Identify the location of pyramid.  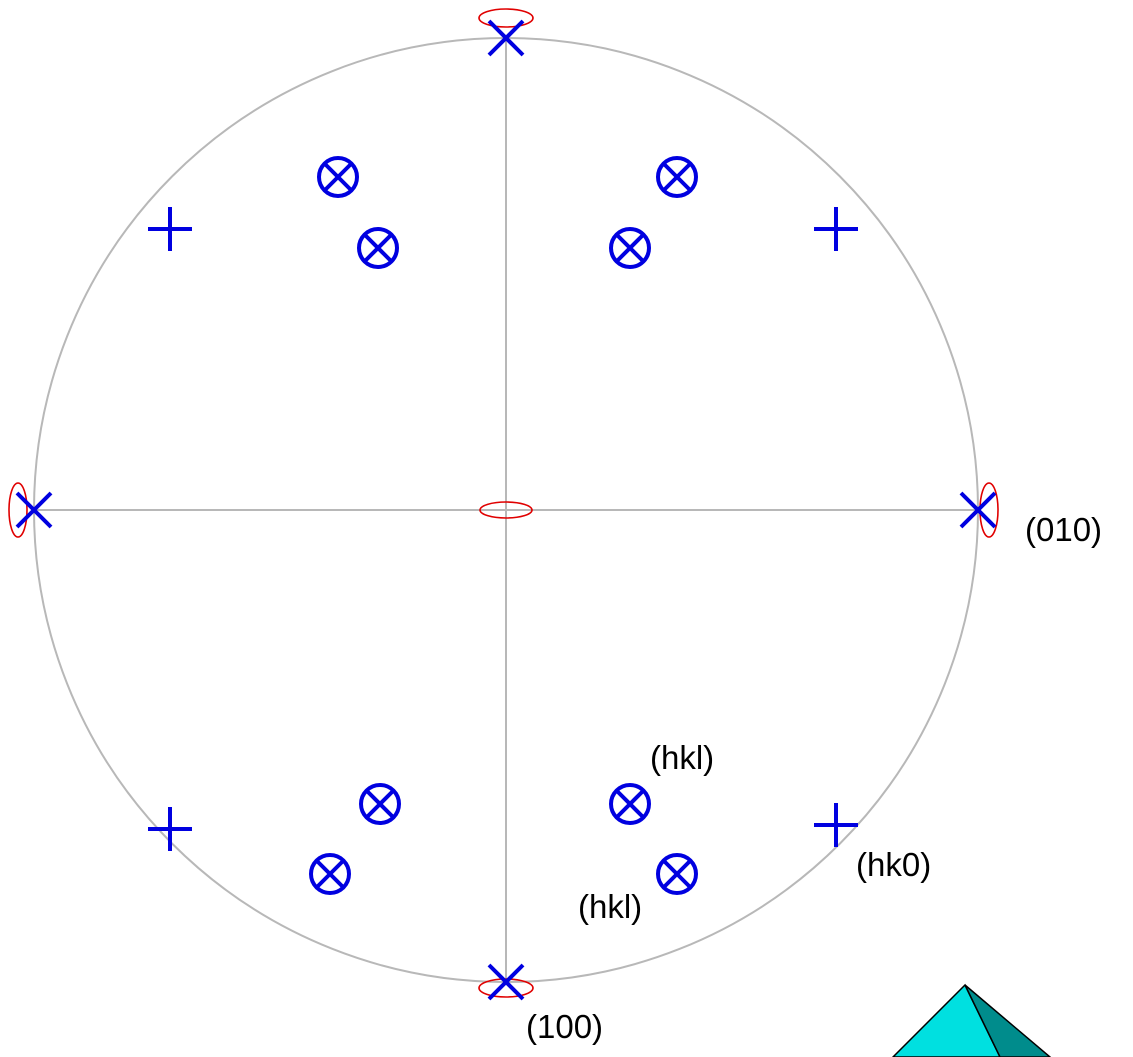
(971, 1020).